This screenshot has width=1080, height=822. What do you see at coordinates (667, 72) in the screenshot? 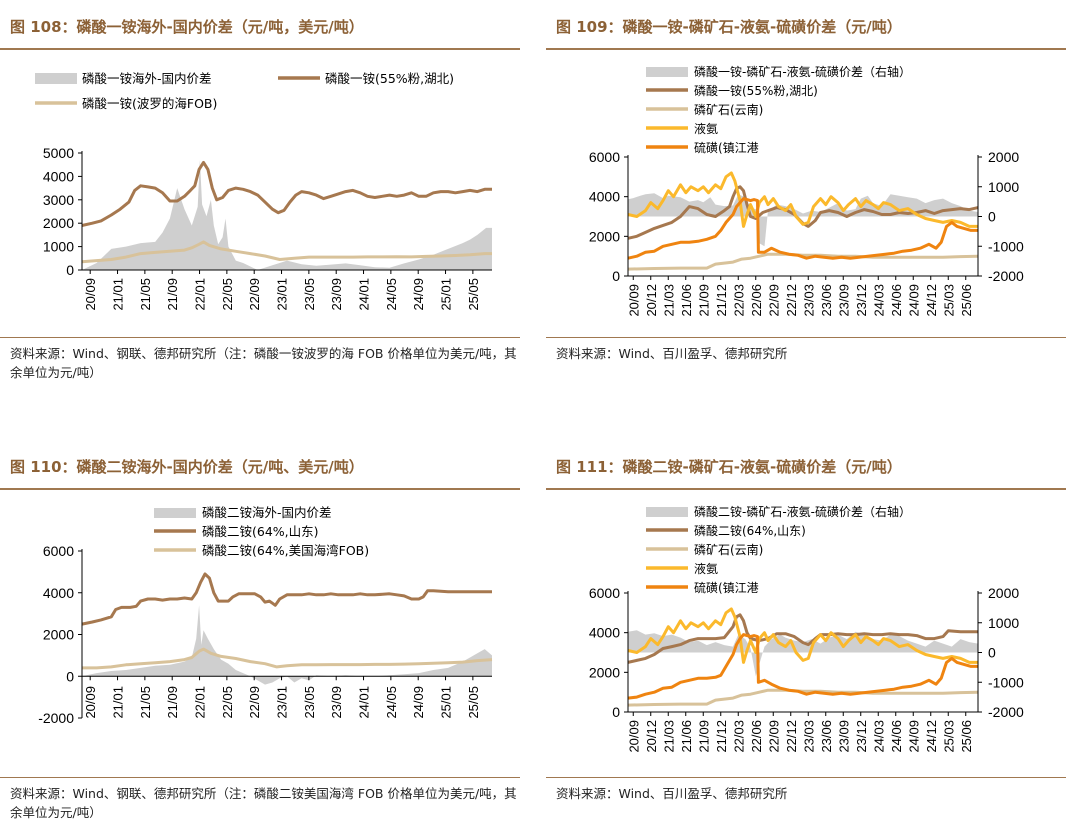
I see `legend-swatch-area` at bounding box center [667, 72].